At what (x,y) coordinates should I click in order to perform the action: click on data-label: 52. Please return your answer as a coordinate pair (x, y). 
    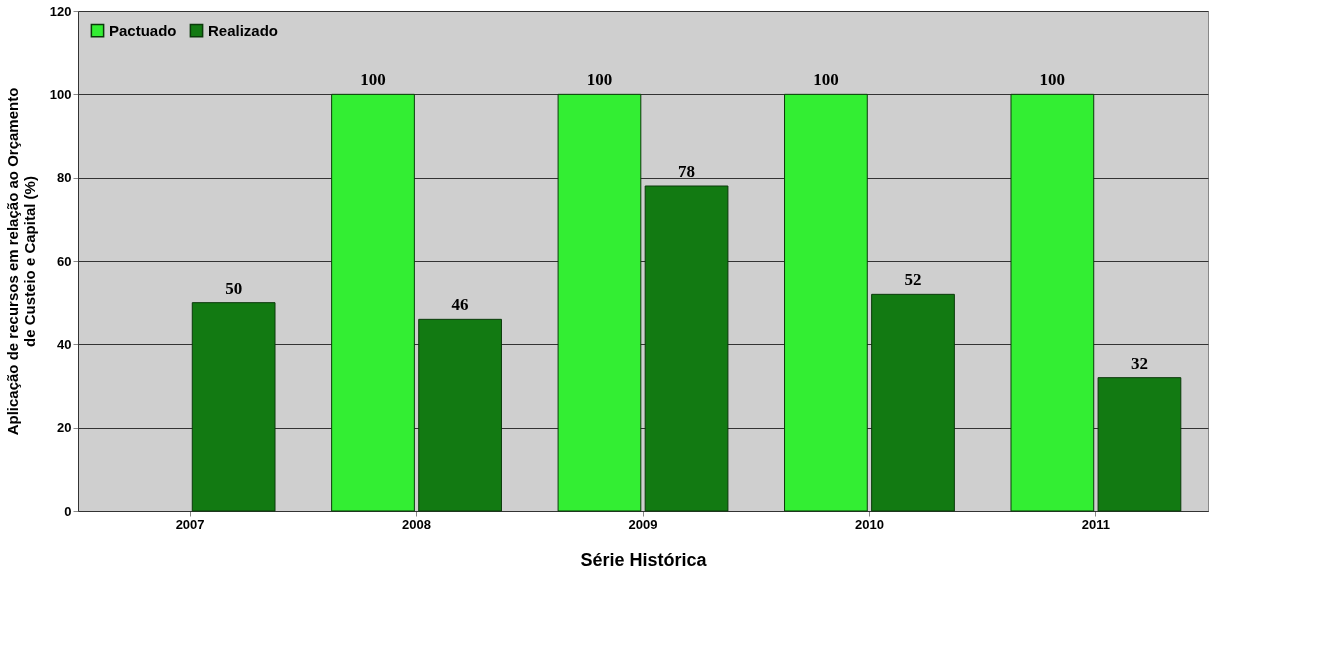
    Looking at the image, I should click on (913, 280).